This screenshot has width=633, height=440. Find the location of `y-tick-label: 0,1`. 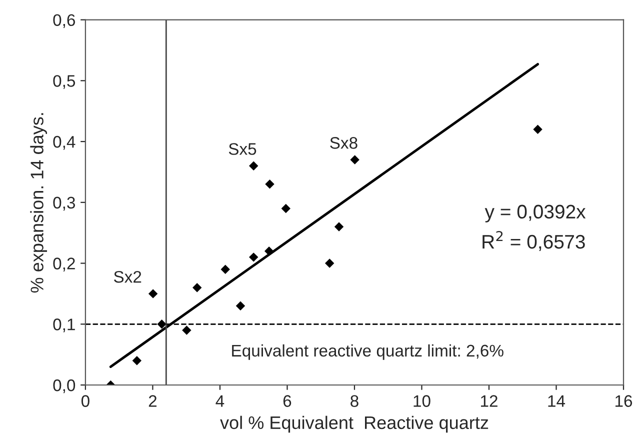

y-tick-label: 0,1 is located at coordinates (64, 325).